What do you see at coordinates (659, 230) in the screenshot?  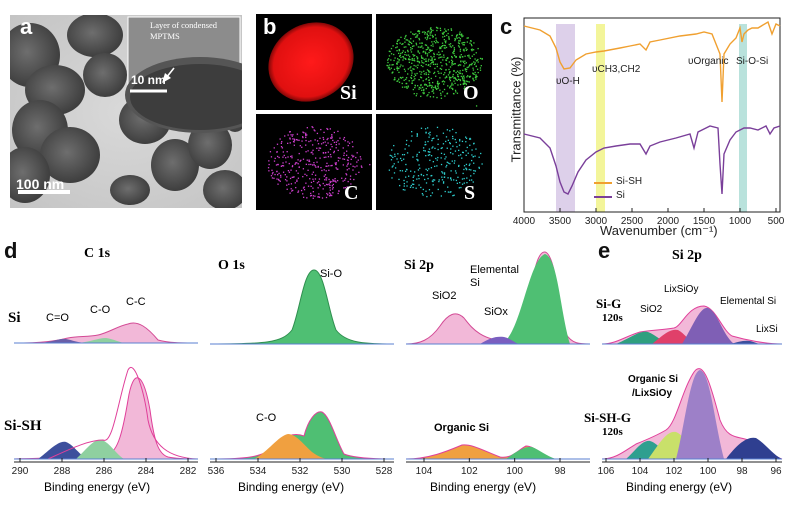 I see `ftir-xlabel: Wavenumber (cm⁻¹)` at bounding box center [659, 230].